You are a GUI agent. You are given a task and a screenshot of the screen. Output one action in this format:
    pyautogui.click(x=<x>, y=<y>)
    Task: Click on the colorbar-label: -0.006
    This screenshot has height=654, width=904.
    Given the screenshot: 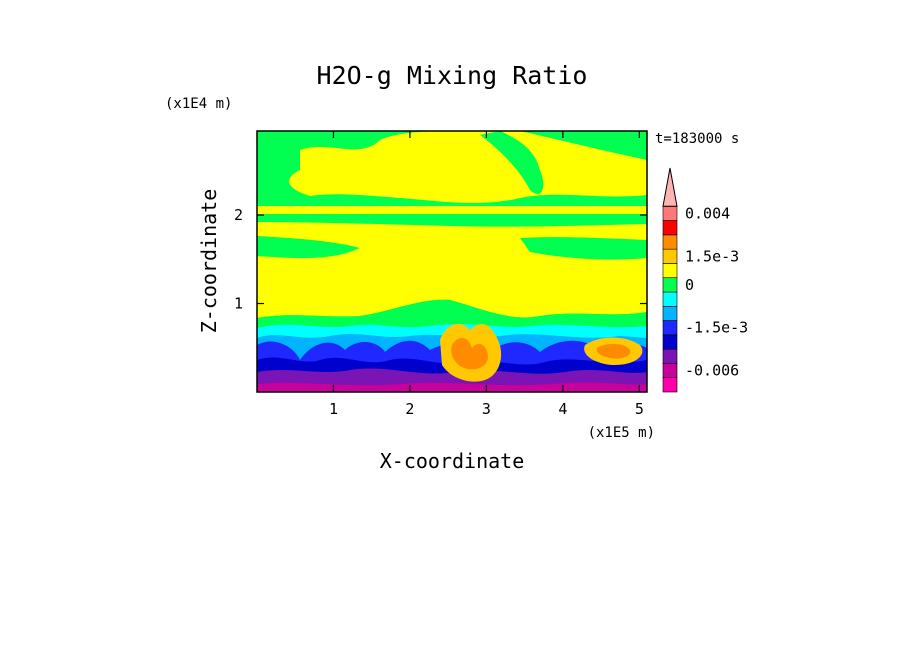 What is the action you would take?
    pyautogui.click(x=712, y=371)
    